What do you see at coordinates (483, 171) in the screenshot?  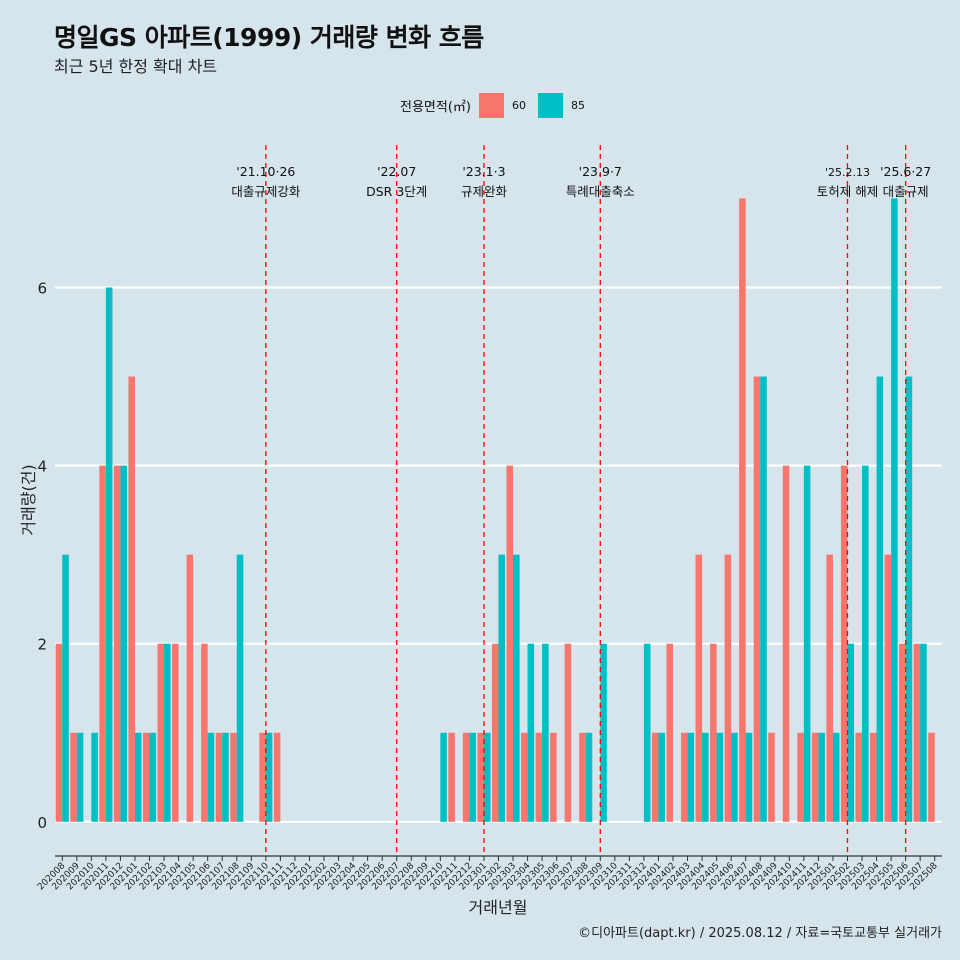 I see `annotation-date: '23.1·3` at bounding box center [483, 171].